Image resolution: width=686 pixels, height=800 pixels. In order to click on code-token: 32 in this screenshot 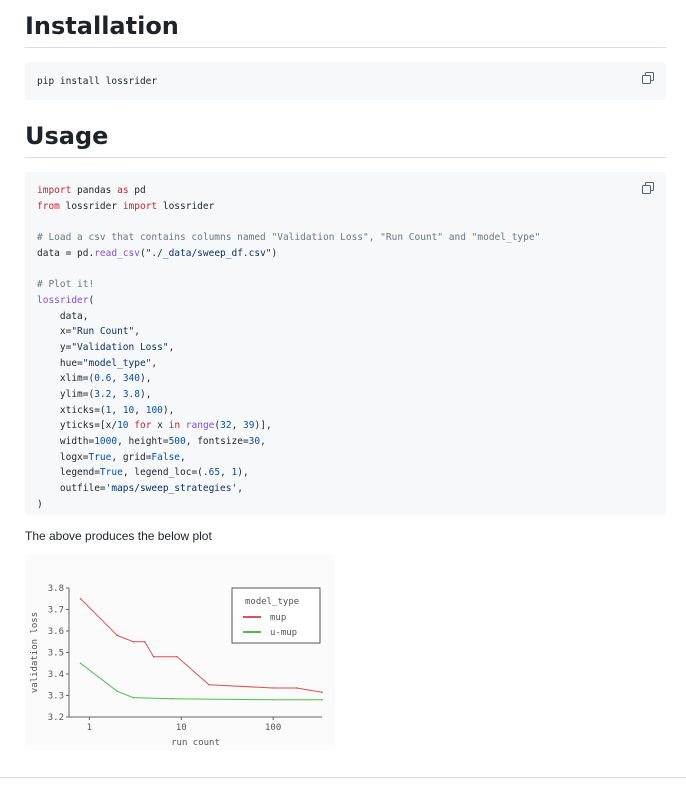, I will do `click(226, 426)`.